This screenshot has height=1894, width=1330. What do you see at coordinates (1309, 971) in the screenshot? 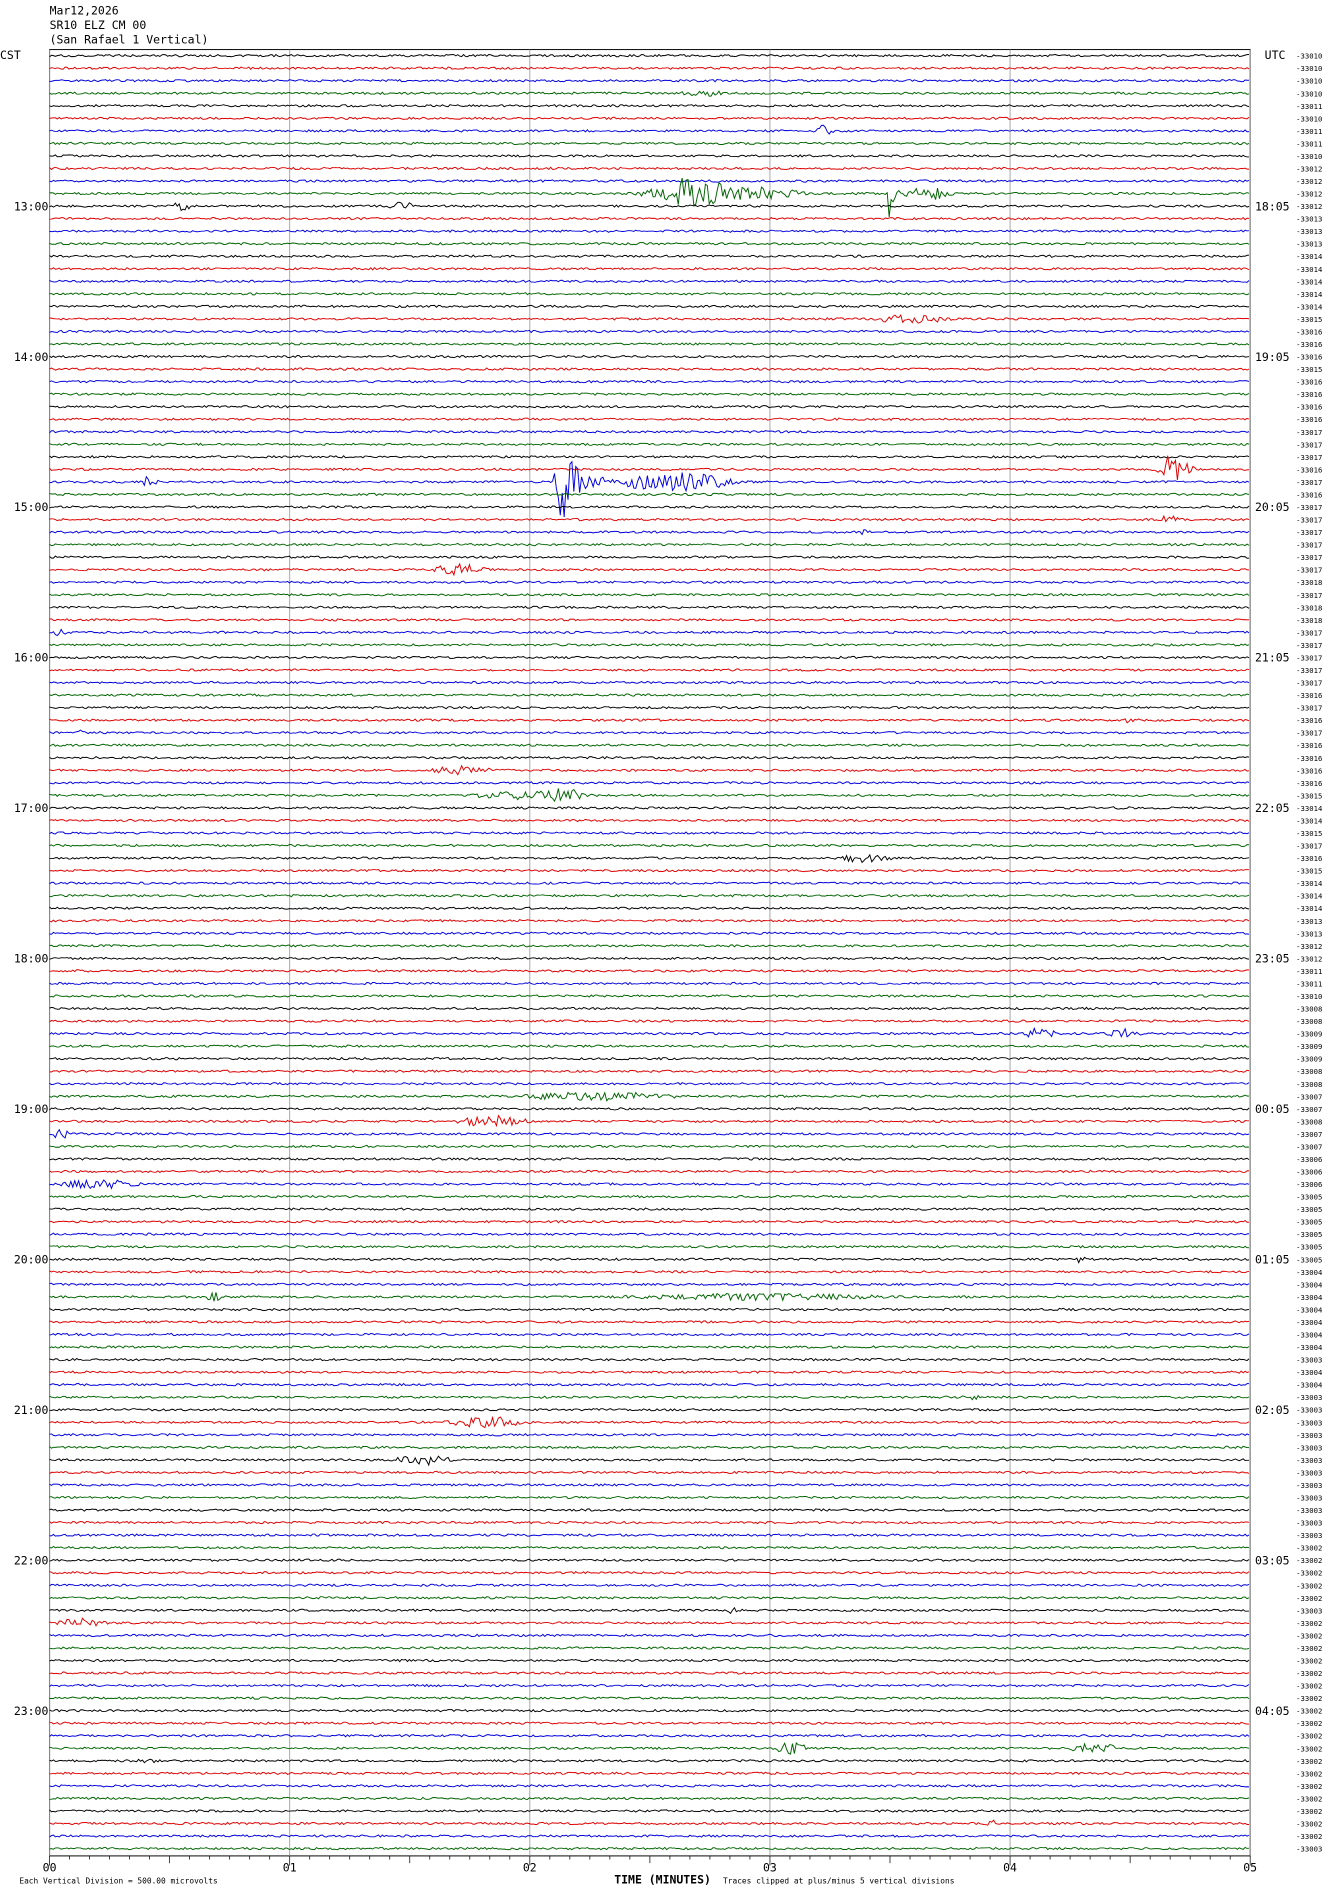
I see `trace-offset: -33011` at bounding box center [1309, 971].